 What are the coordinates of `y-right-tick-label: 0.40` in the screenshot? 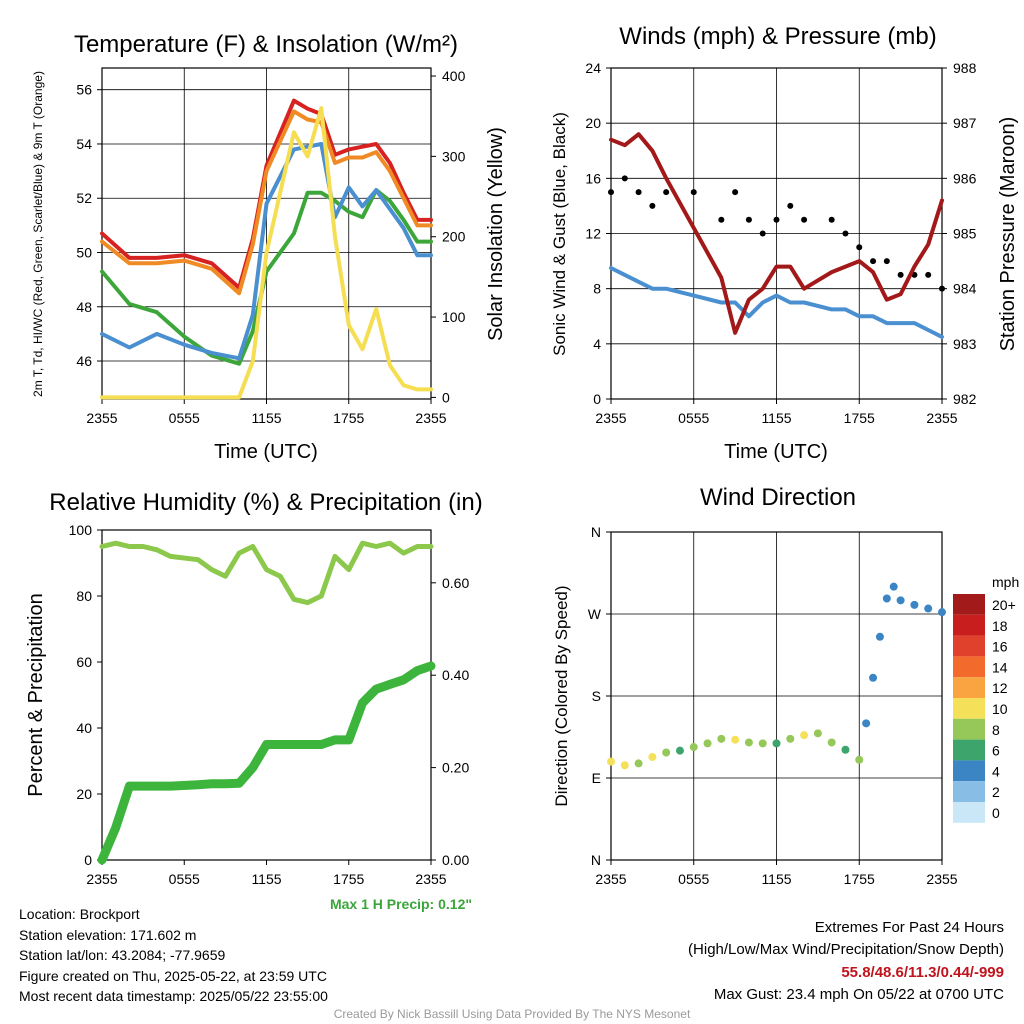 It's located at (455, 675).